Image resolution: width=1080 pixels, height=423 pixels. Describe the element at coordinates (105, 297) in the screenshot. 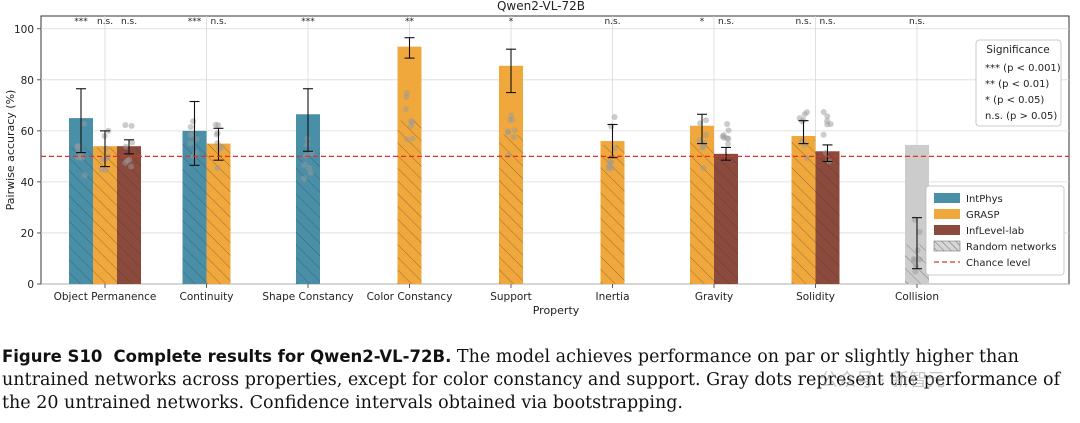

I see `x-tick-label: Object Permanence` at that location.